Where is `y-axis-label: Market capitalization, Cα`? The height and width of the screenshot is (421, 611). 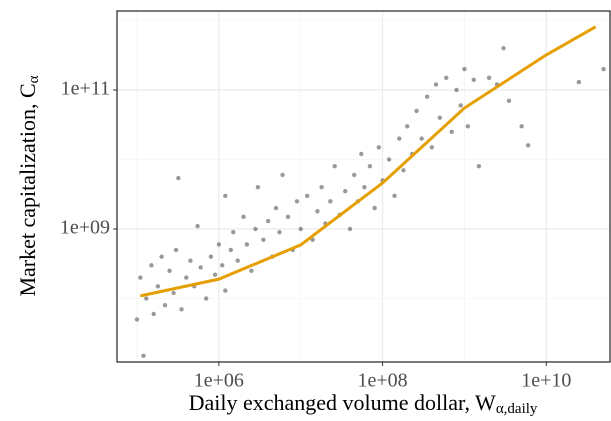
y-axis-label: Market capitalization, Cα is located at coordinates (28, 185).